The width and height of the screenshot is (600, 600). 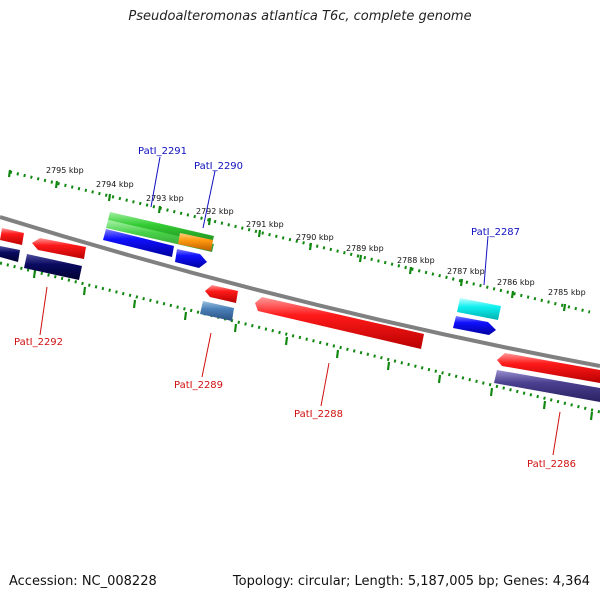 What do you see at coordinates (115, 184) in the screenshot?
I see `scale-label: 2794 kbp` at bounding box center [115, 184].